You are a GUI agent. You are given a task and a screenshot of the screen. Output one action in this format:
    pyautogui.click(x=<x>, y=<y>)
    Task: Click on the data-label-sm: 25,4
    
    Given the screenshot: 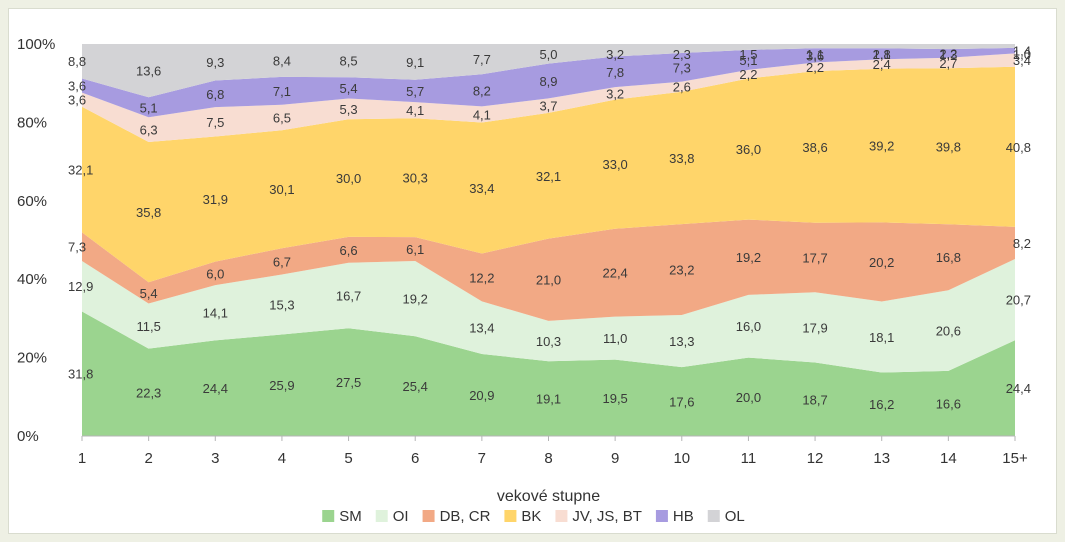 What is the action you would take?
    pyautogui.click(x=415, y=386)
    